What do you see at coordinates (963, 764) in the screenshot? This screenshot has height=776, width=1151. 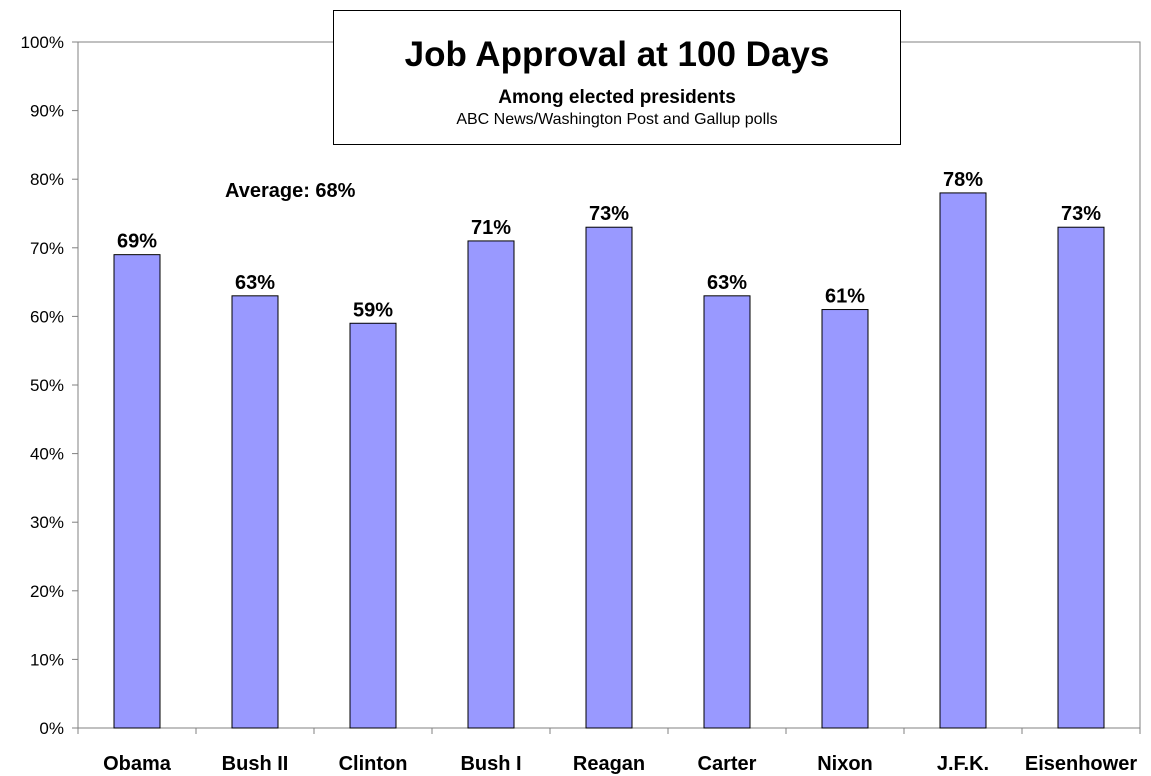 I see `x-tick-label: J.F.K.` at bounding box center [963, 764].